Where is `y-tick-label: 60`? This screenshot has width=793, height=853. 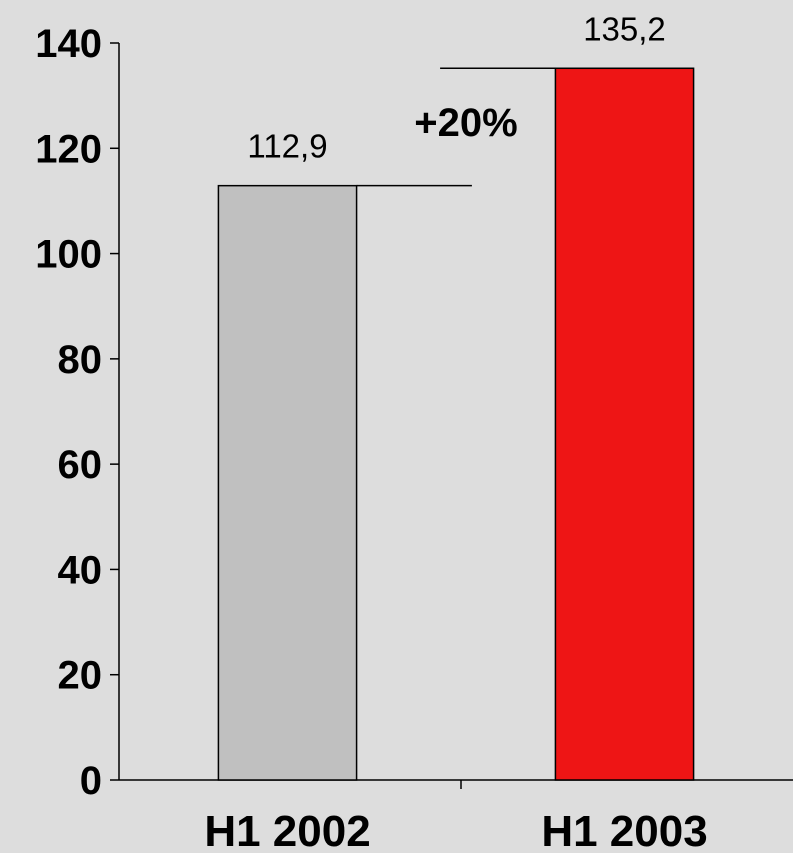 y-tick-label: 60 is located at coordinates (80, 465).